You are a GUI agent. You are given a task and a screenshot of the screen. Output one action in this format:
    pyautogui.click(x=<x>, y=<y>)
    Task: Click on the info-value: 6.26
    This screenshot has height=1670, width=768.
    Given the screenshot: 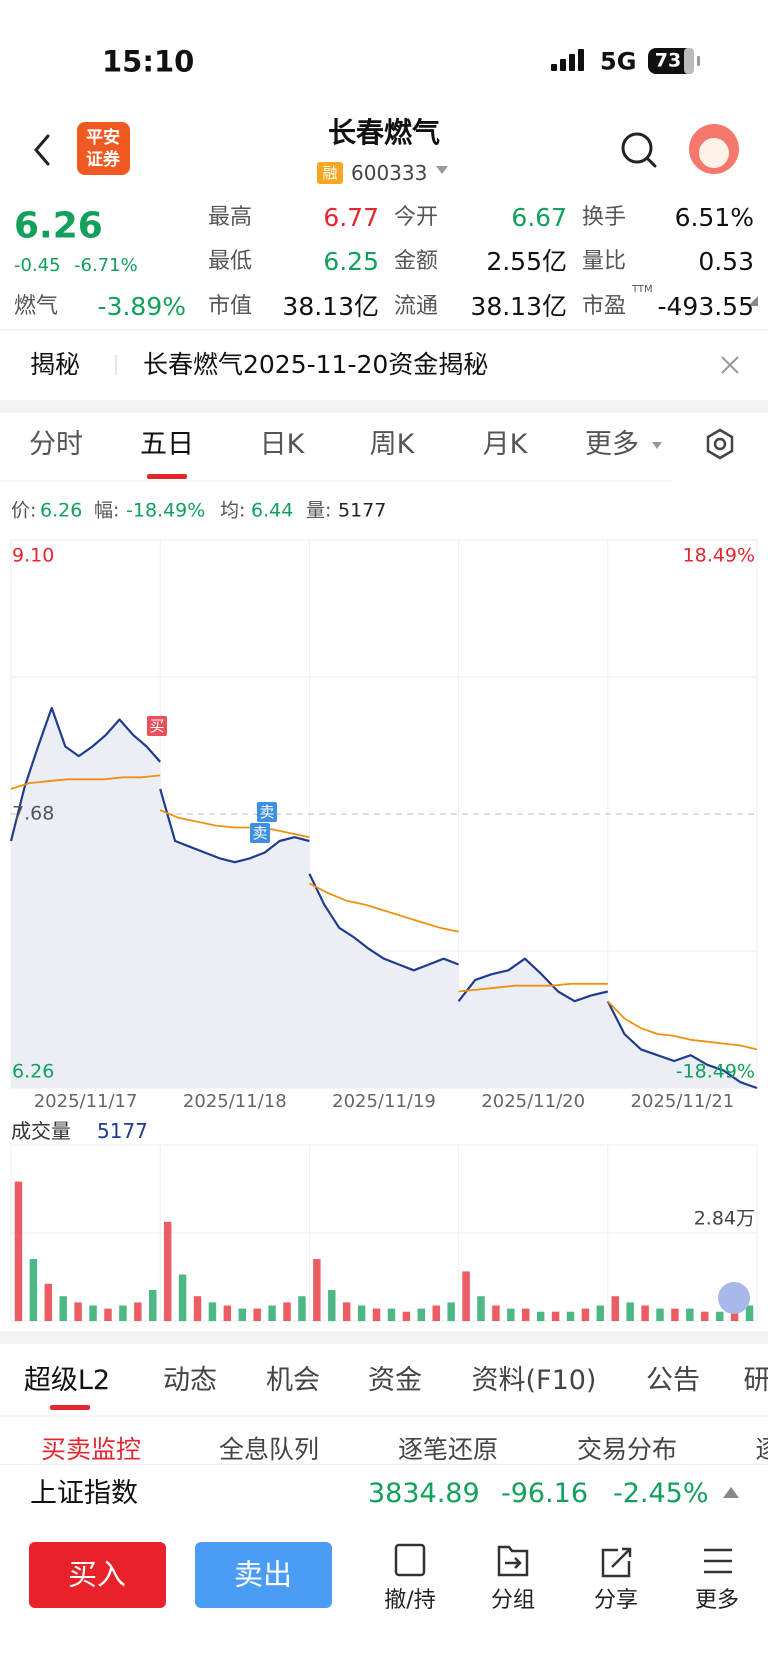 What is the action you would take?
    pyautogui.click(x=61, y=510)
    